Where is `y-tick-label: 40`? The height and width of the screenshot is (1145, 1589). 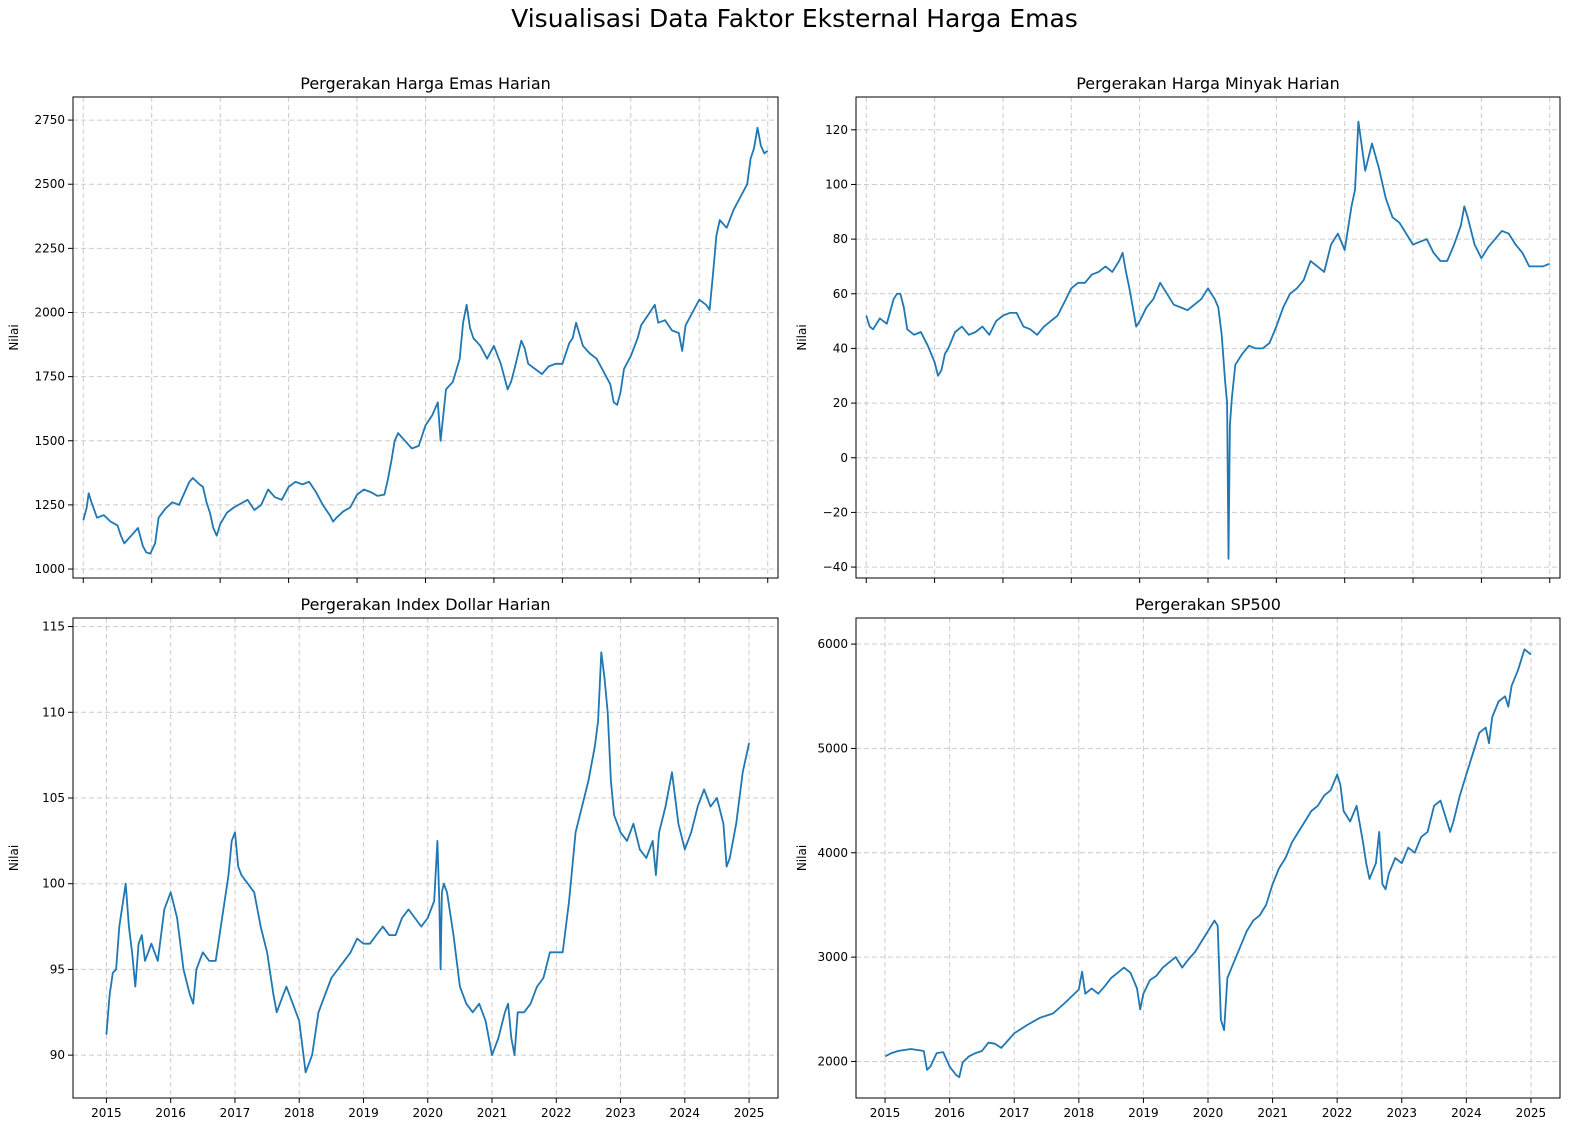 y-tick-label: 40 is located at coordinates (840, 348).